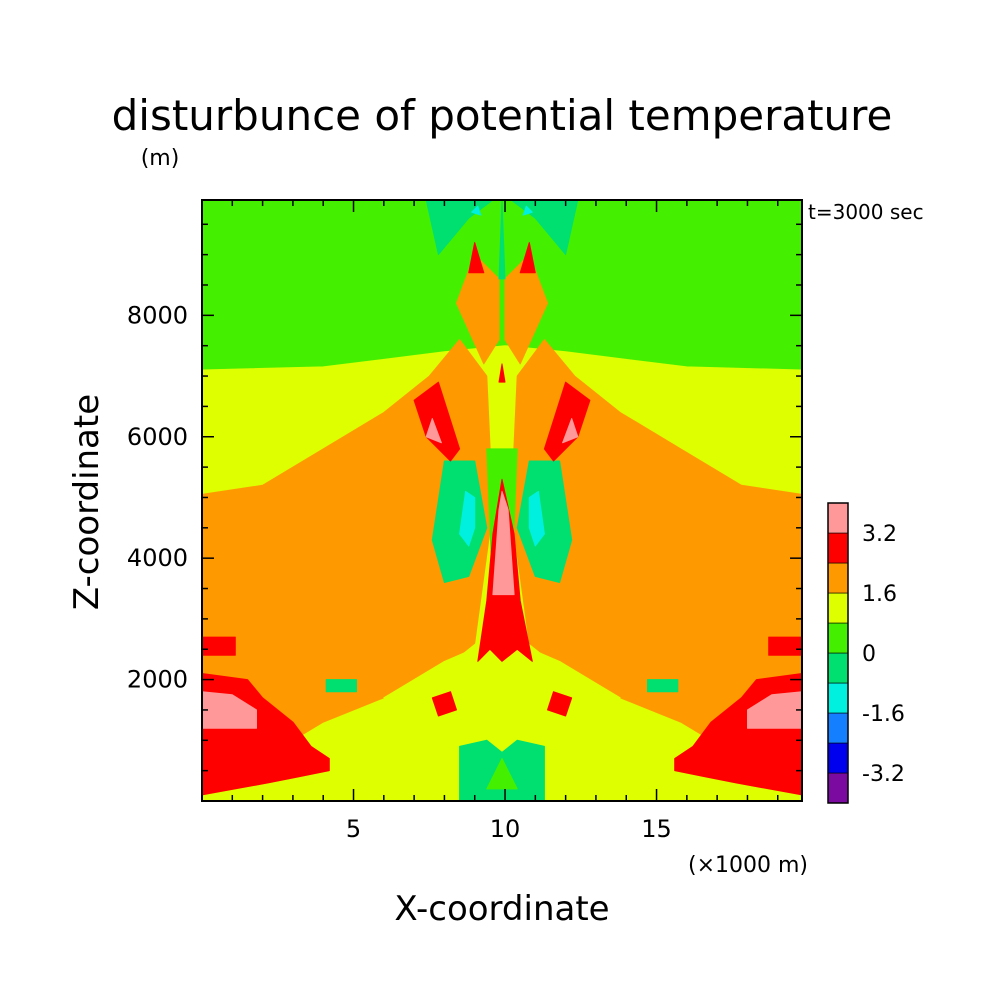 This screenshot has height=1004, width=1004. Describe the element at coordinates (869, 654) in the screenshot. I see `colorbar-label: 0` at that location.